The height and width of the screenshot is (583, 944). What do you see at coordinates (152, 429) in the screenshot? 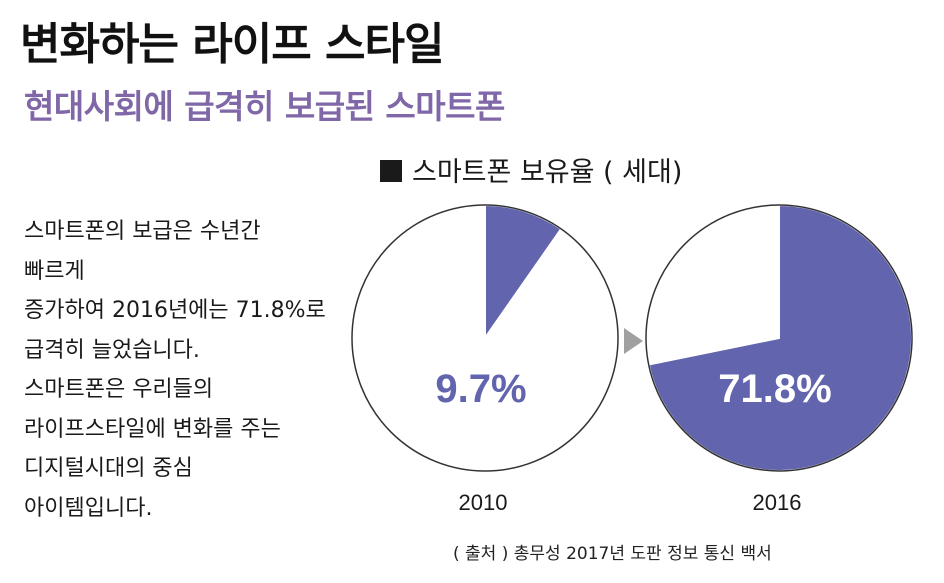
I see `body-line: 라이프스타일에 변화를 주는` at bounding box center [152, 429].